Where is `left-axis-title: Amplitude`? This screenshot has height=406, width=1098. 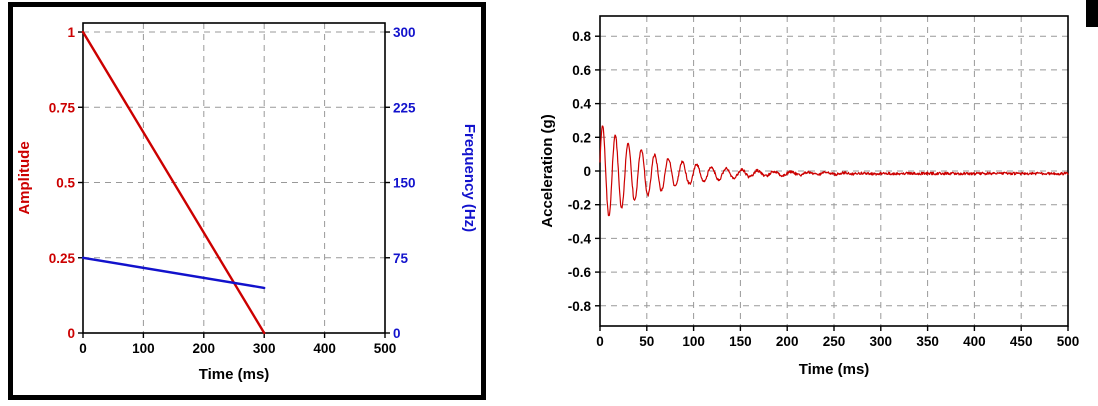 left-axis-title: Amplitude is located at coordinates (24, 177).